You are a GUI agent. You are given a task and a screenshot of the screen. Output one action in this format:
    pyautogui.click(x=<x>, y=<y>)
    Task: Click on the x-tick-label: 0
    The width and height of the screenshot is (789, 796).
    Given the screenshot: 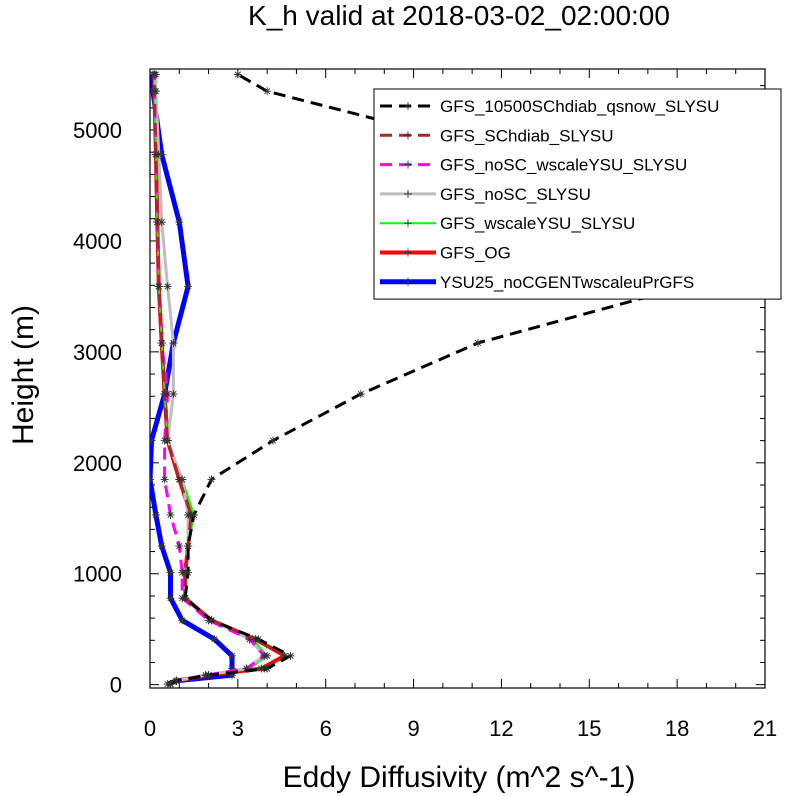 What is the action you would take?
    pyautogui.click(x=150, y=728)
    